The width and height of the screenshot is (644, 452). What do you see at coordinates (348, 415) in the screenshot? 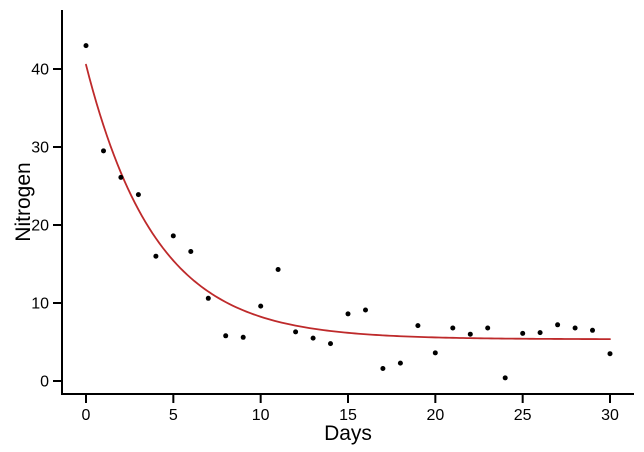
I see `x-tick-label: 15` at bounding box center [348, 415].